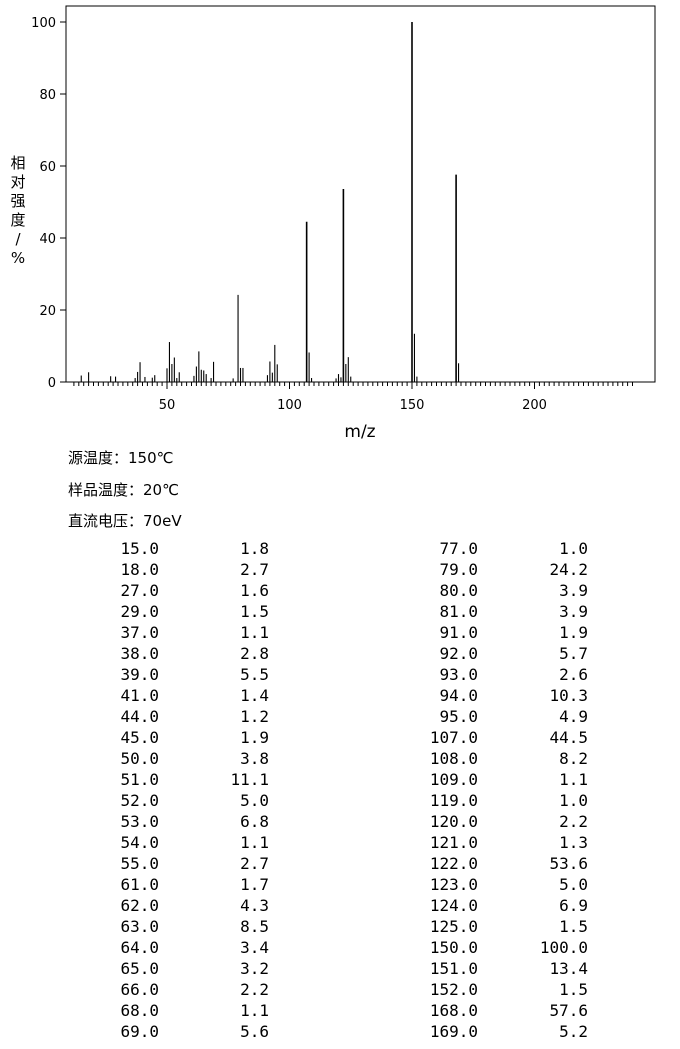 The width and height of the screenshot is (680, 1049). I want to click on mz-value: 52.0, so click(139, 800).